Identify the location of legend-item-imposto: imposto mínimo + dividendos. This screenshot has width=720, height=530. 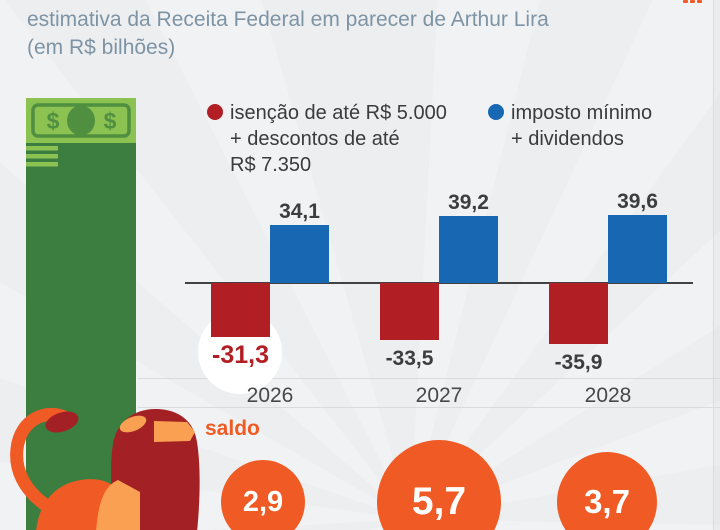
(570, 126).